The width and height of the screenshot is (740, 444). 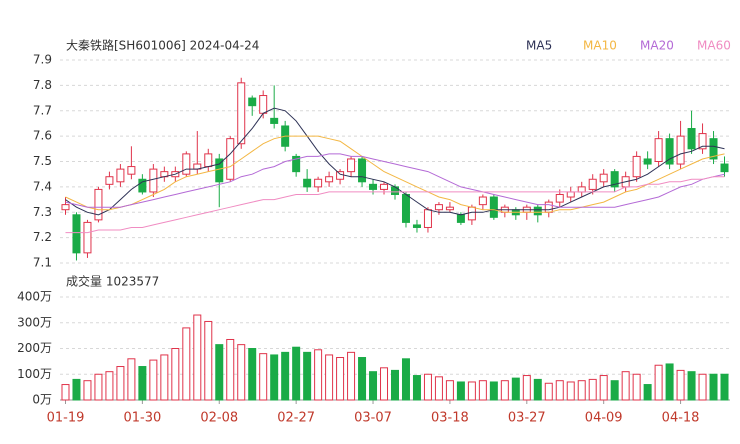 What do you see at coordinates (42, 60) in the screenshot?
I see `y-tick-label: 7.9` at bounding box center [42, 60].